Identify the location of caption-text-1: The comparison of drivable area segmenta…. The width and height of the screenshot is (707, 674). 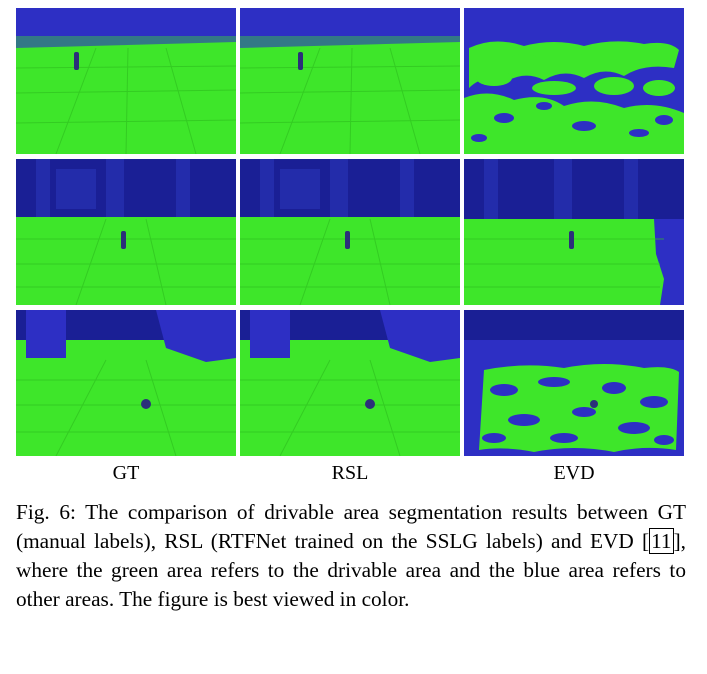
(351, 526).